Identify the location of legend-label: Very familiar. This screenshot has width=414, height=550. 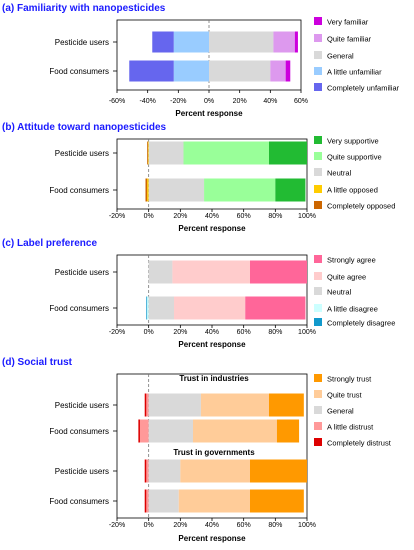
(348, 22).